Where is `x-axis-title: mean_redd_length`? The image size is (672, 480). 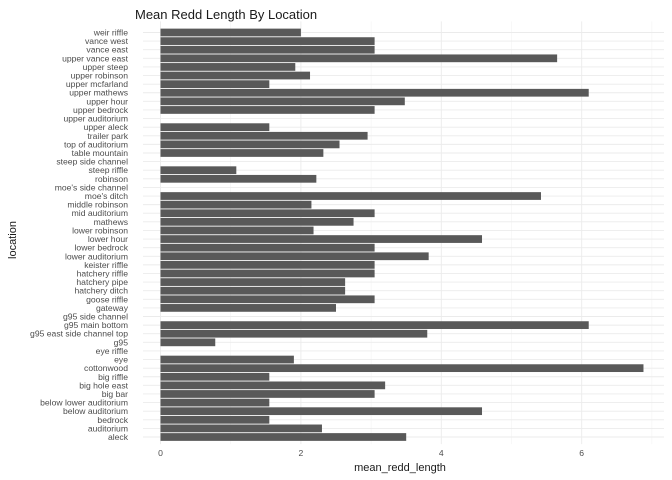 x-axis-title: mean_redd_length is located at coordinates (400, 468).